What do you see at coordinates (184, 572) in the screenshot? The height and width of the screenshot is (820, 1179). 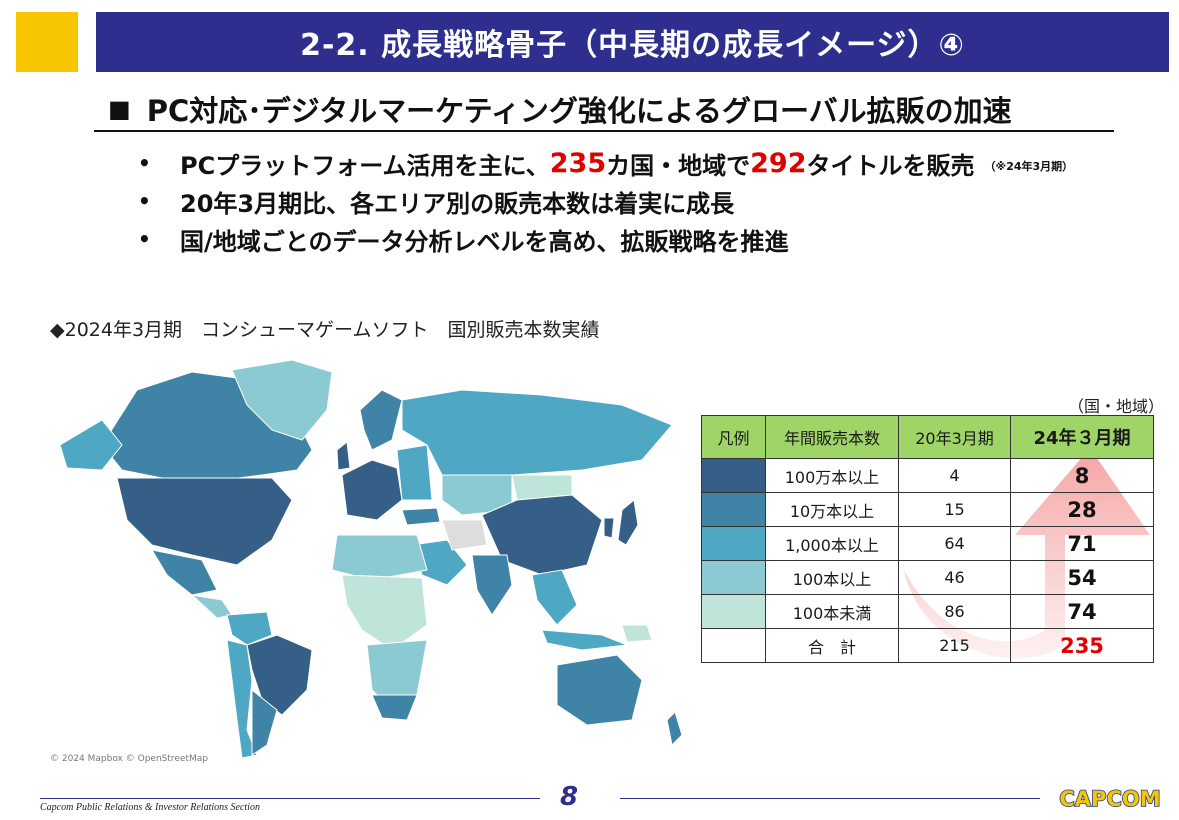 I see `map-region-mexico` at bounding box center [184, 572].